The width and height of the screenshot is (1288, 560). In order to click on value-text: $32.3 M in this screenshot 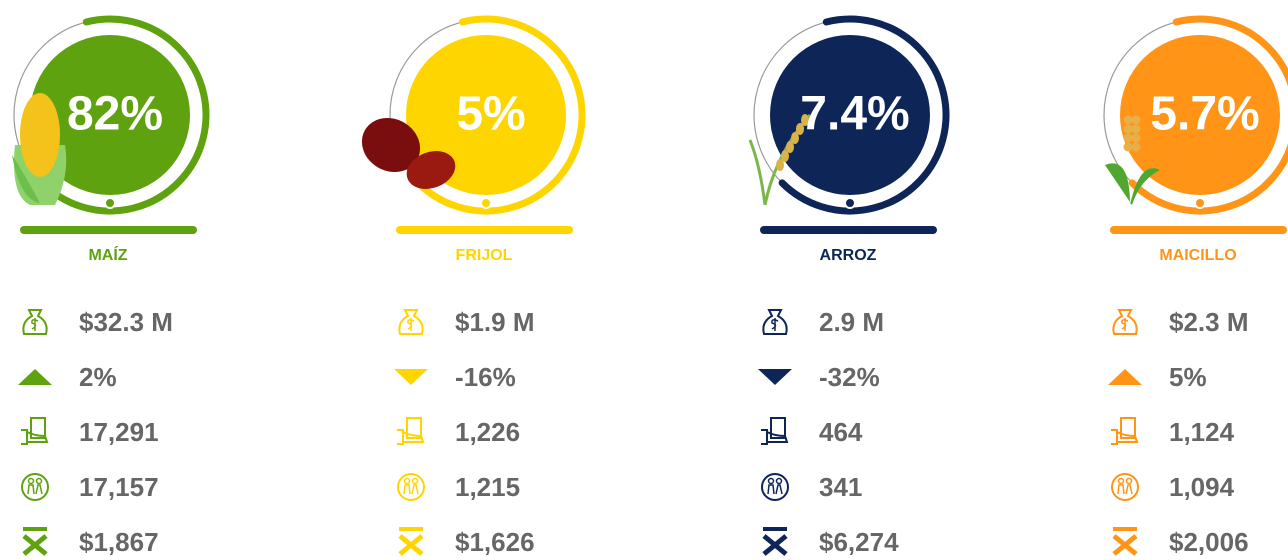, I will do `click(126, 322)`.